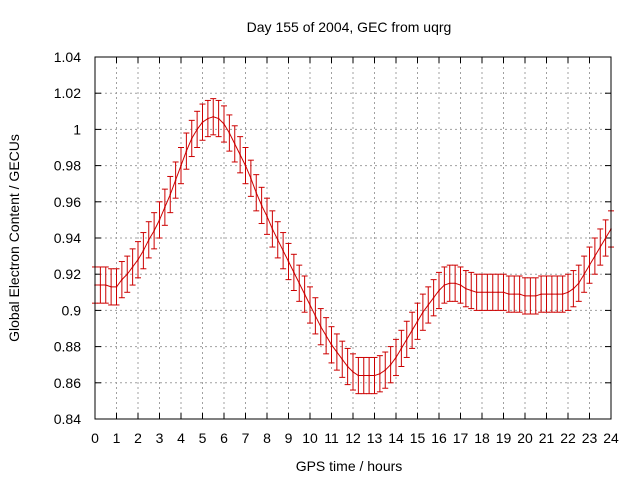  What do you see at coordinates (375, 438) in the screenshot?
I see `x-tick-label: 13` at bounding box center [375, 438].